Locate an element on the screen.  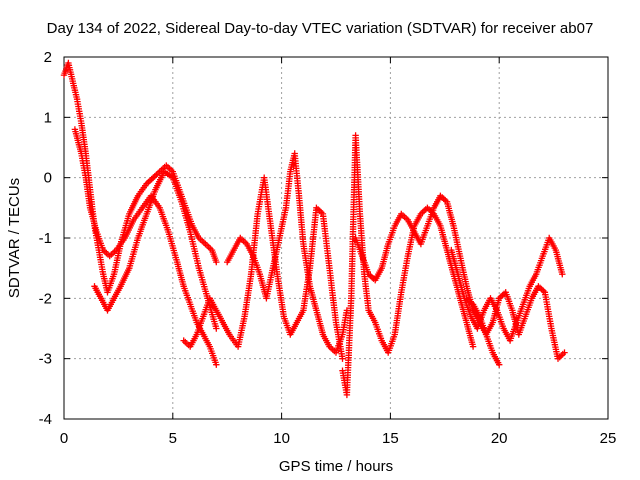
series-track-d is located at coordinates (263, 268).